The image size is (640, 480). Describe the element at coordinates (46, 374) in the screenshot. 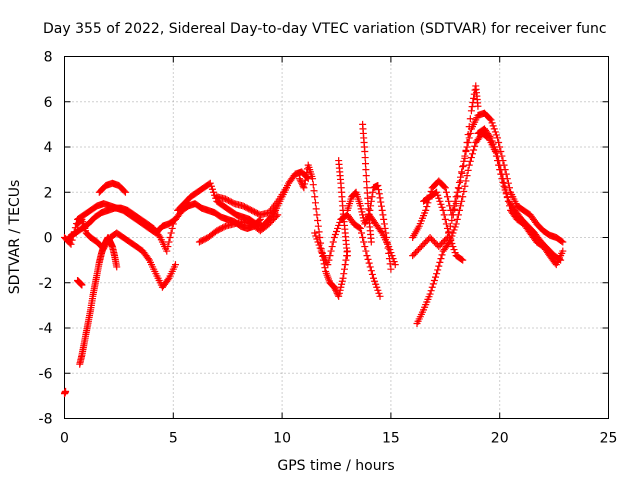

I see `y-tick-label: -6` at that location.